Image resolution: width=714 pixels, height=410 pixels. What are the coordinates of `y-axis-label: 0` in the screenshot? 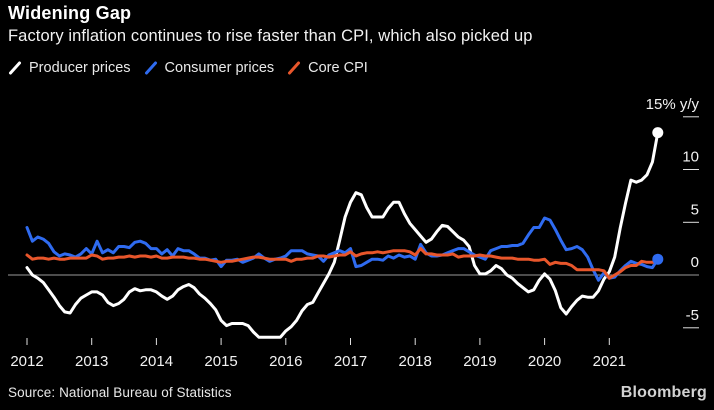 It's located at (695, 262).